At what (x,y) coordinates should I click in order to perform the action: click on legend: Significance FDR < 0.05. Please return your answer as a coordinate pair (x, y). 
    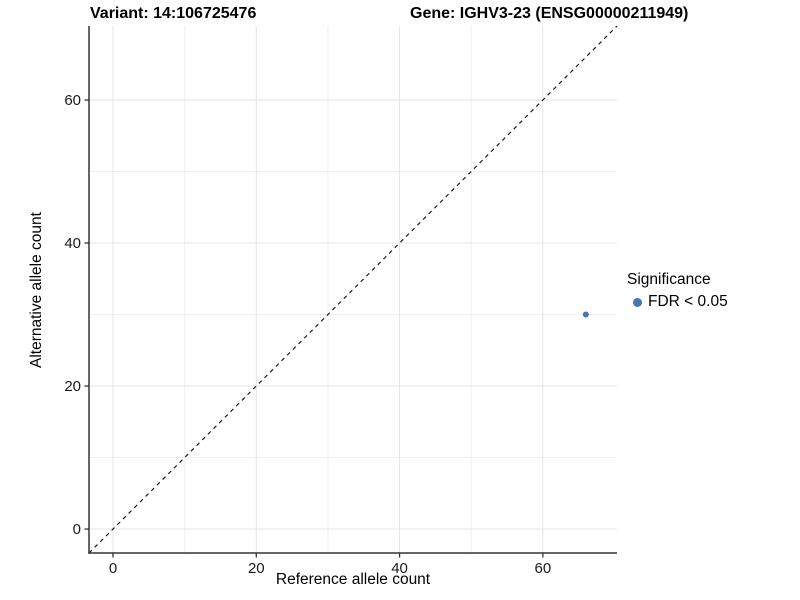
    Looking at the image, I should click on (677, 291).